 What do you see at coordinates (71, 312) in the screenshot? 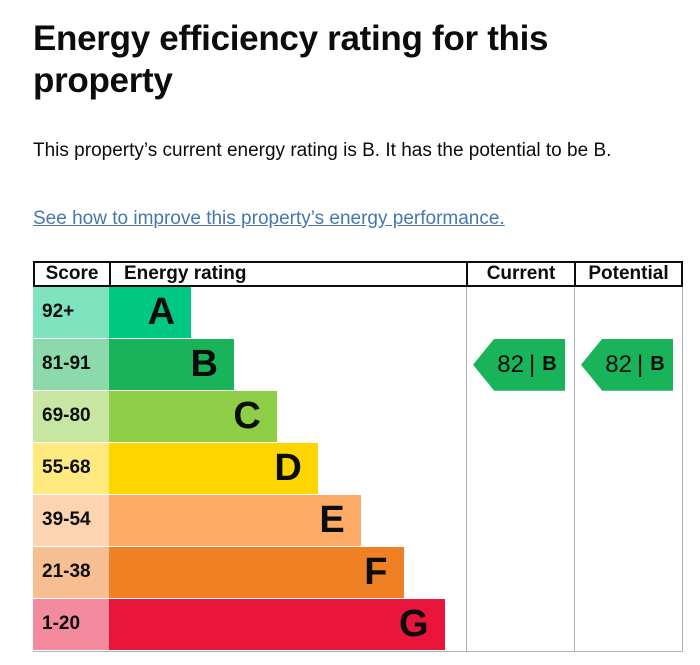
I see `band-score-cell: 92+` at bounding box center [71, 312].